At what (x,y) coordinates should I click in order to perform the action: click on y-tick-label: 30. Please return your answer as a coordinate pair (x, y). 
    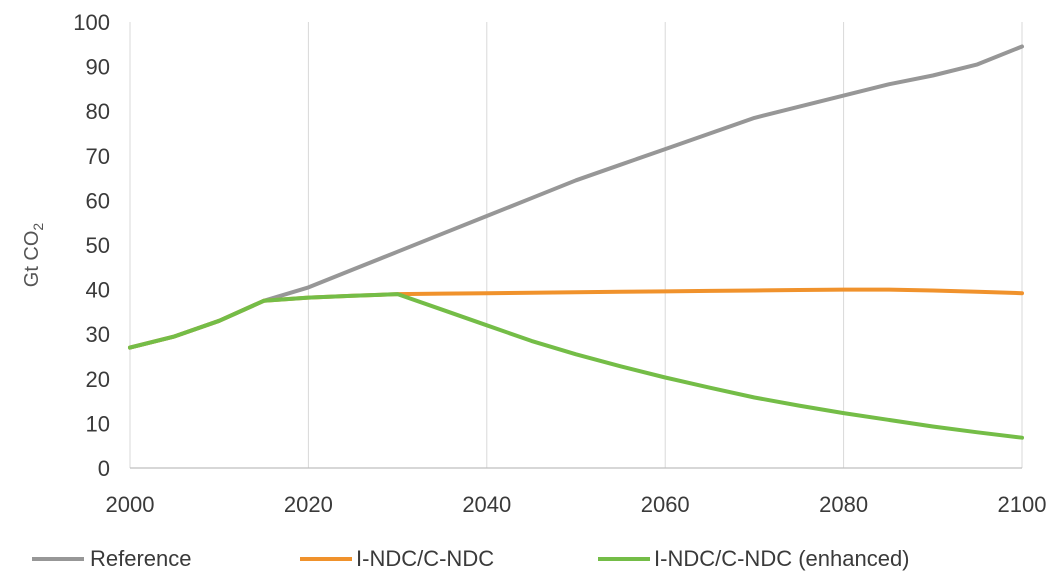
    Looking at the image, I should click on (98, 334).